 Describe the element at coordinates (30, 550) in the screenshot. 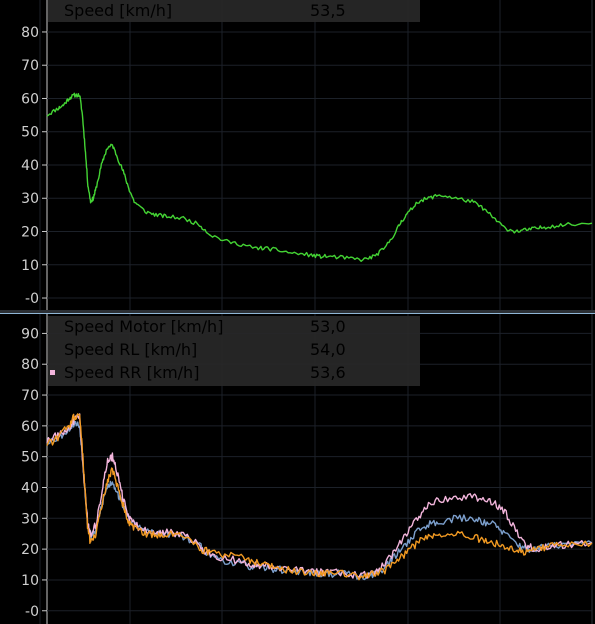

I see `lower-chart-ytick-label-7: 20` at that location.